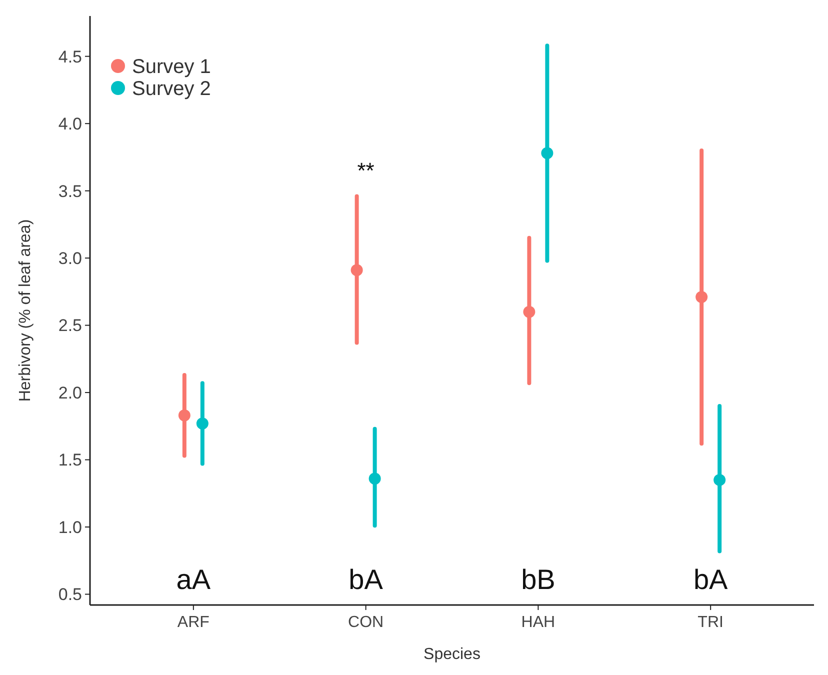 Image resolution: width=828 pixels, height=675 pixels. Describe the element at coordinates (538, 579) in the screenshot. I see `annotation: bB` at that location.